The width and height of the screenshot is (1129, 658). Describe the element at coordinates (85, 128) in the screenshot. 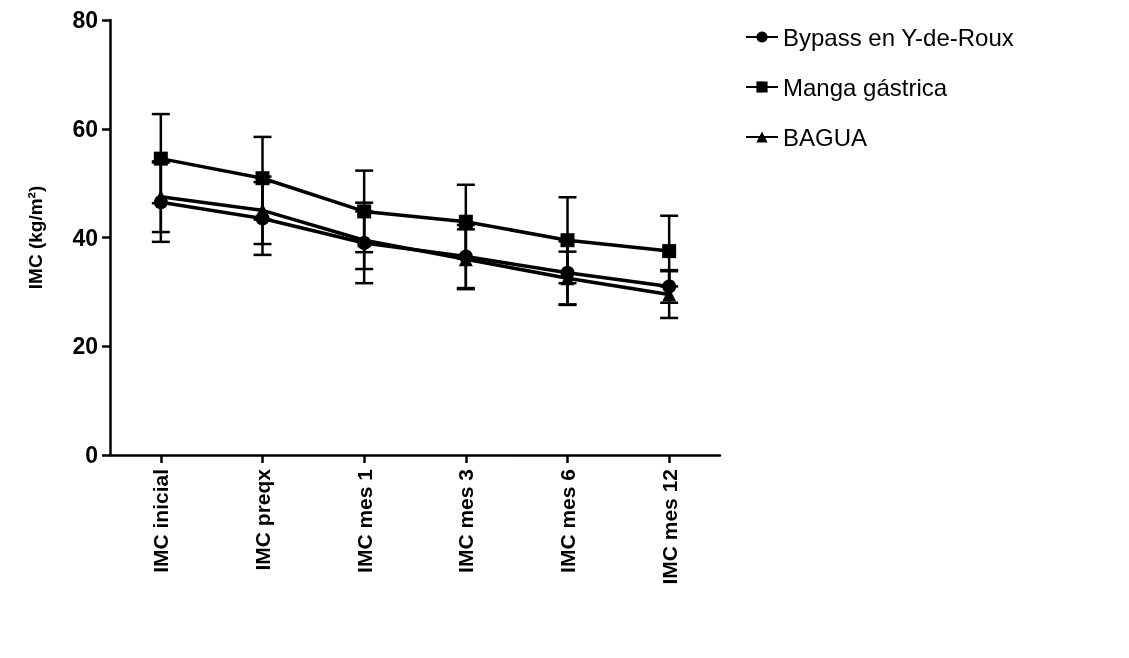

I see `y-tick-label: 60` at that location.